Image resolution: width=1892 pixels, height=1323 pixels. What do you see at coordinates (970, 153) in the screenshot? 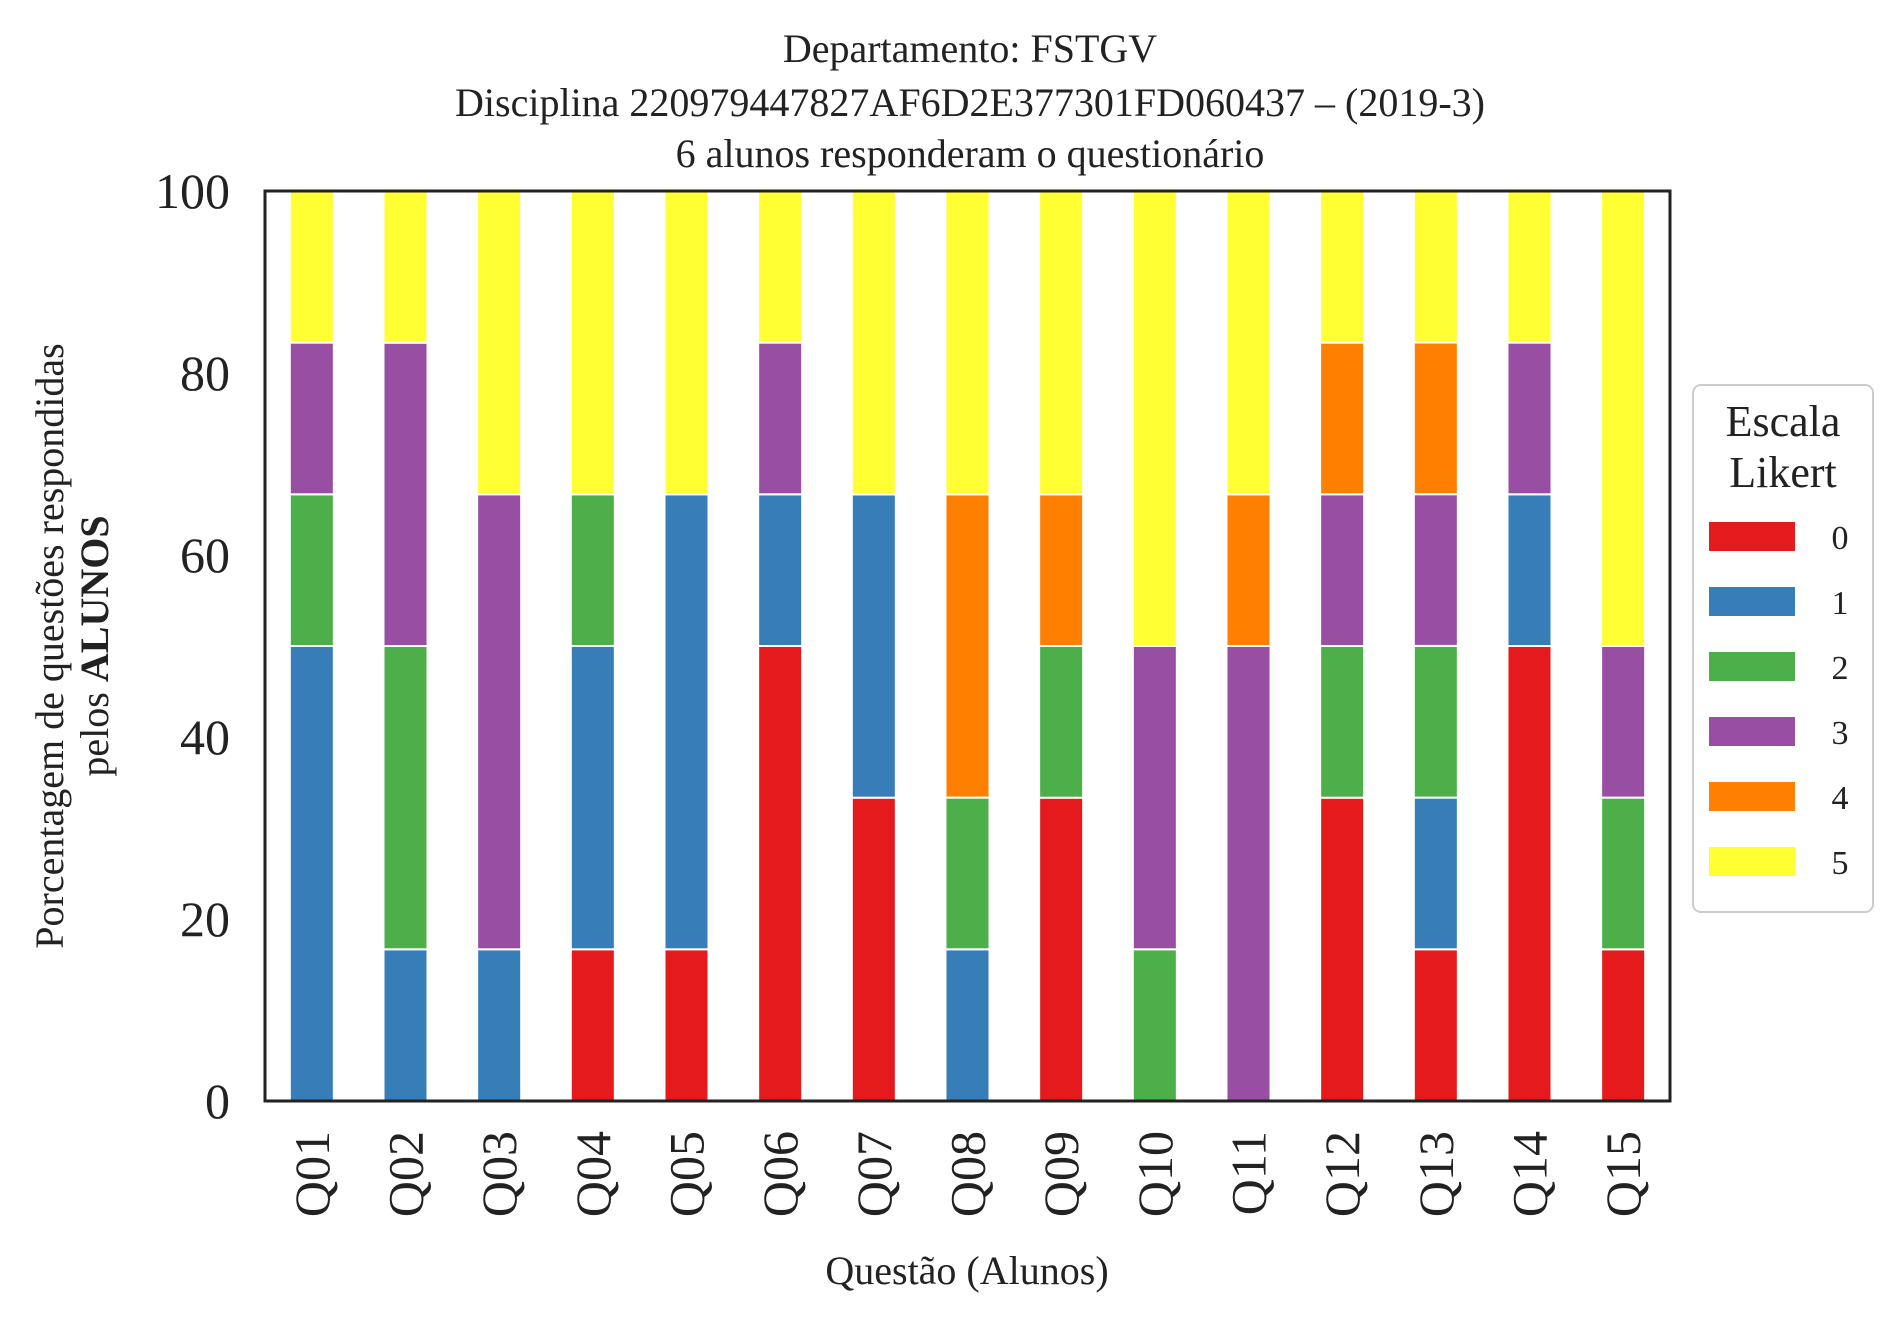
I see `chart-title-line-3: 6 alunos responderam o questionário` at bounding box center [970, 153].